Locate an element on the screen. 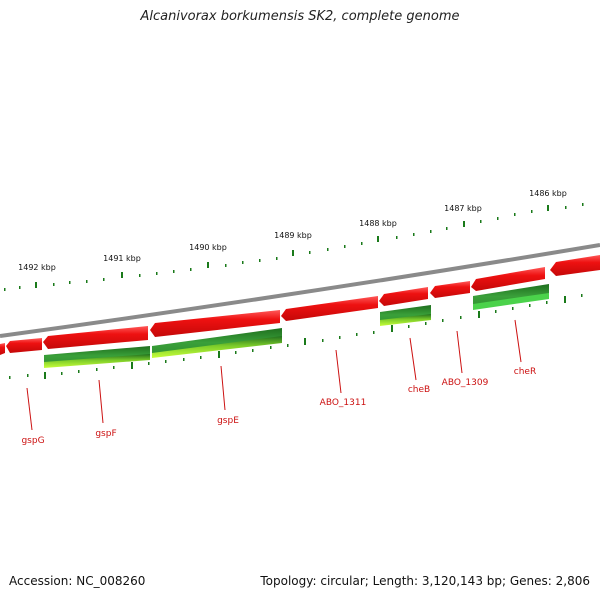 The image size is (600, 600). scale-label: 1492 kbp is located at coordinates (37, 267).